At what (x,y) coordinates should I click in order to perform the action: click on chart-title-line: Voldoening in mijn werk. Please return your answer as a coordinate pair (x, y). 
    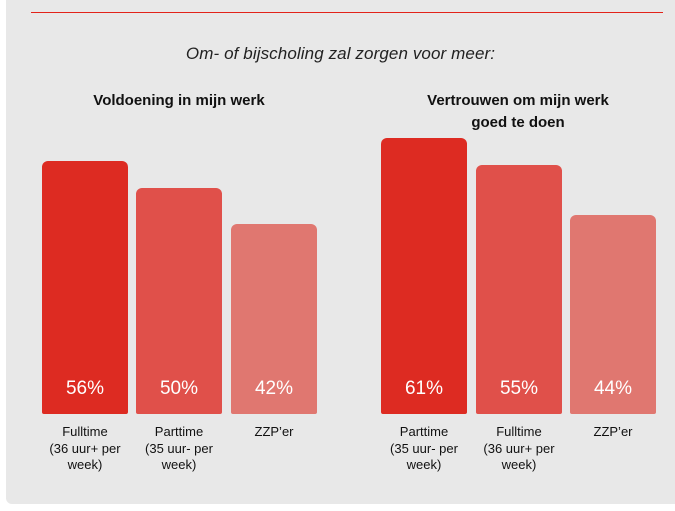
    Looking at the image, I should click on (179, 100).